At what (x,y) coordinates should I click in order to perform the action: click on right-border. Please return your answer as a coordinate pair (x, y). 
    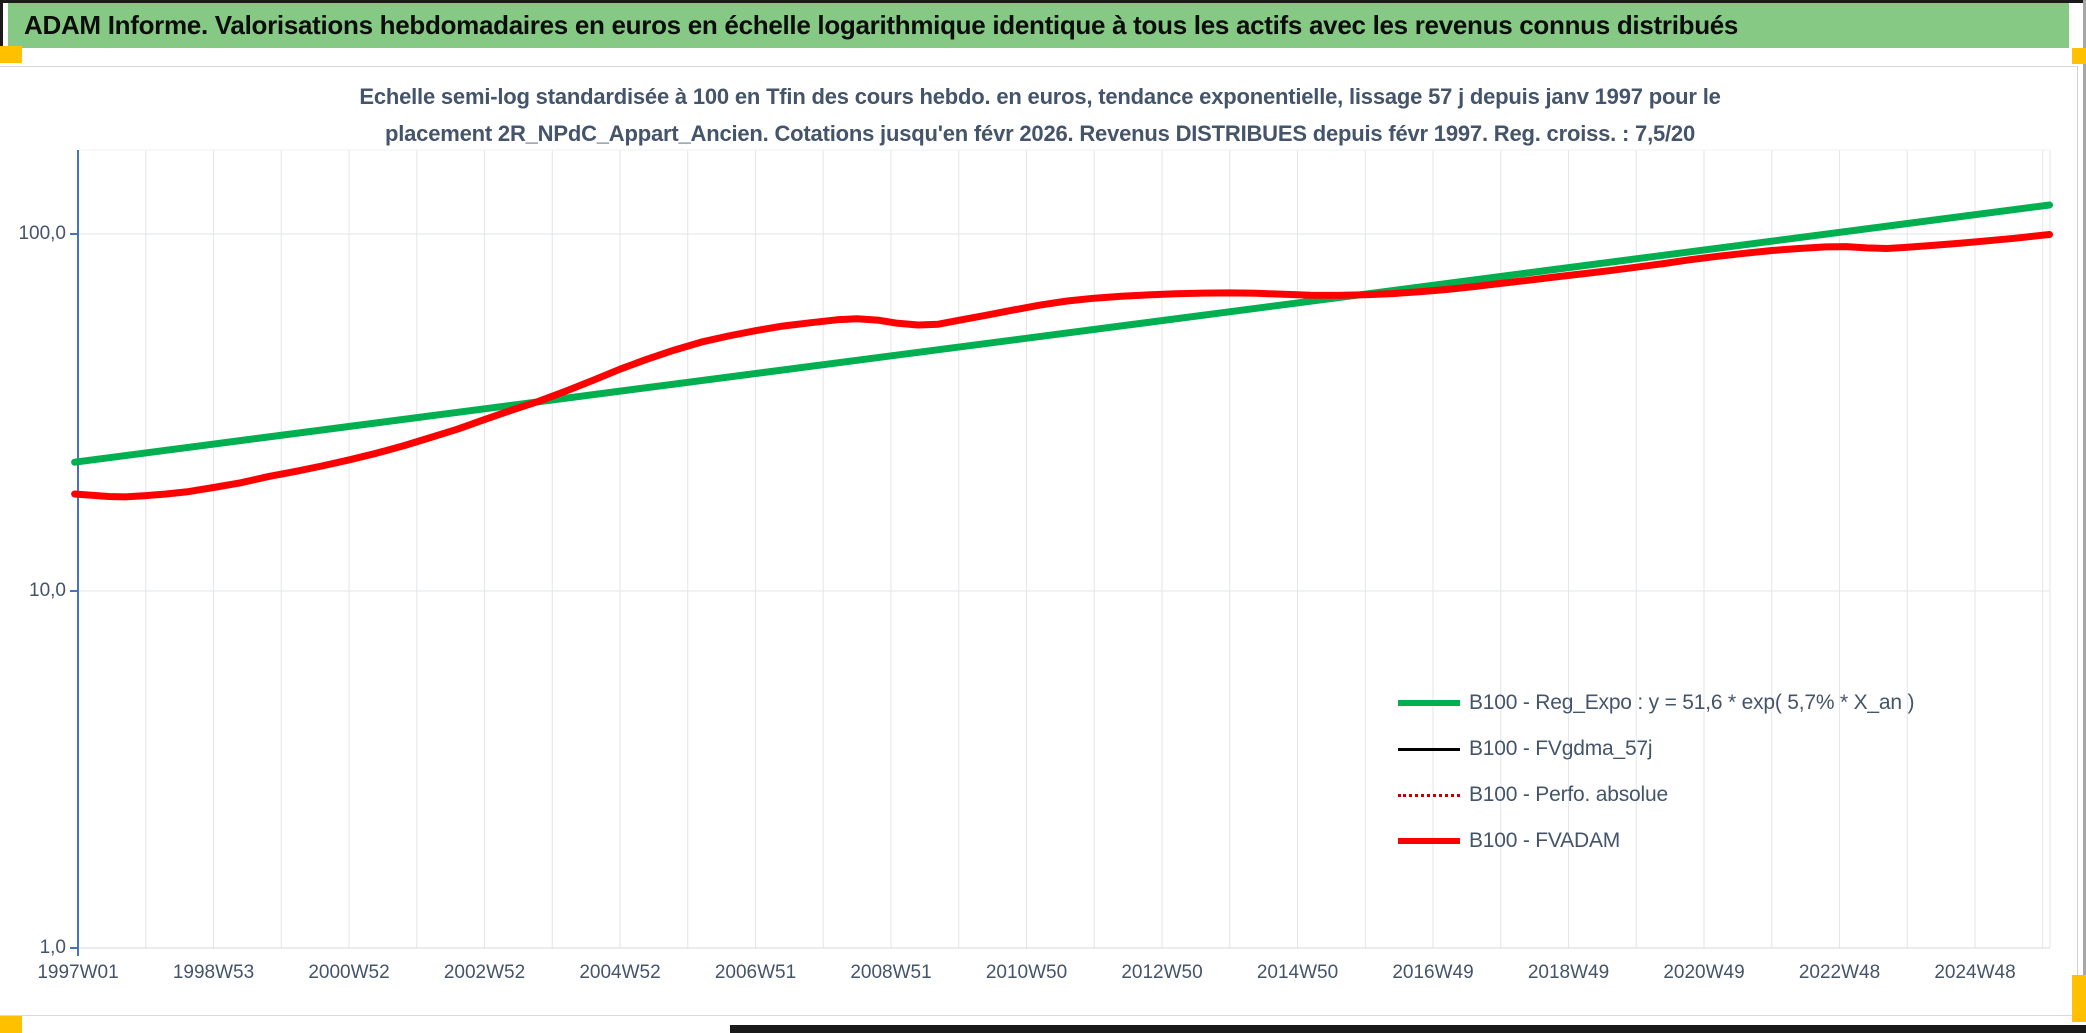
    Looking at the image, I should click on (2084, 487).